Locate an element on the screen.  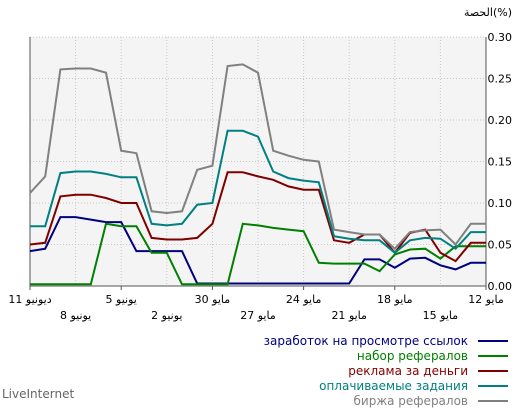
legend-entry: биржа рефералов is located at coordinates (358, 400).